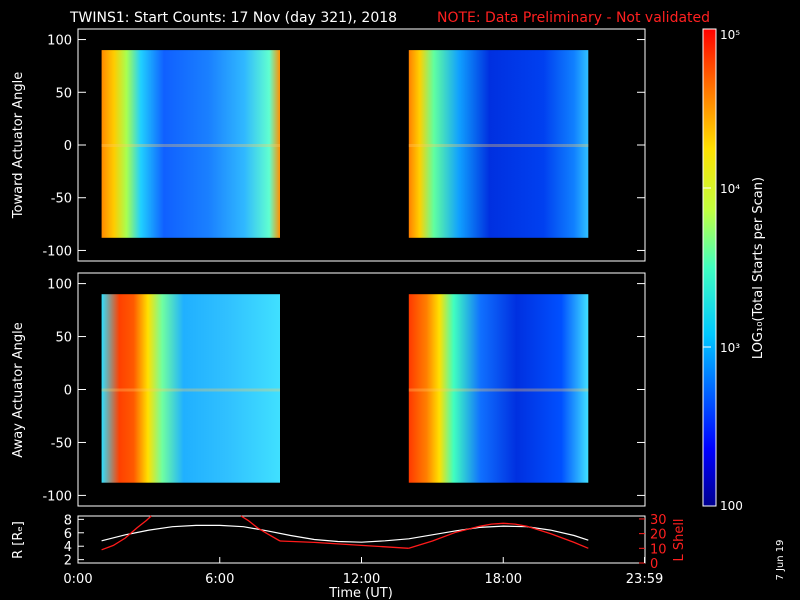 This screenshot has height=600, width=800. I want to click on panel-orbit-frame, so click(361, 539).